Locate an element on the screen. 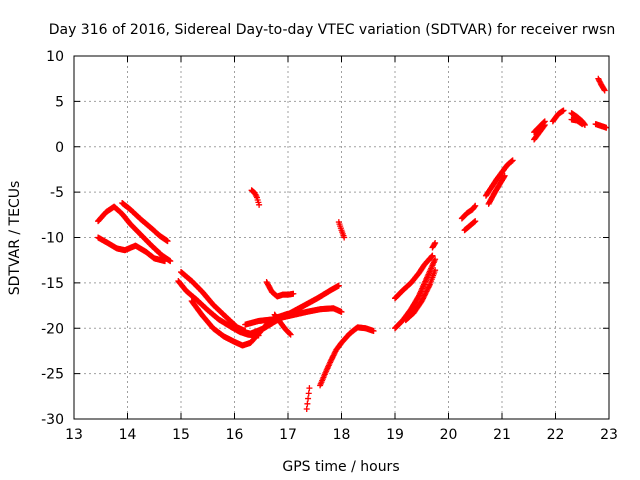 This screenshot has height=480, width=640. x-tick-label: 15 is located at coordinates (181, 435).